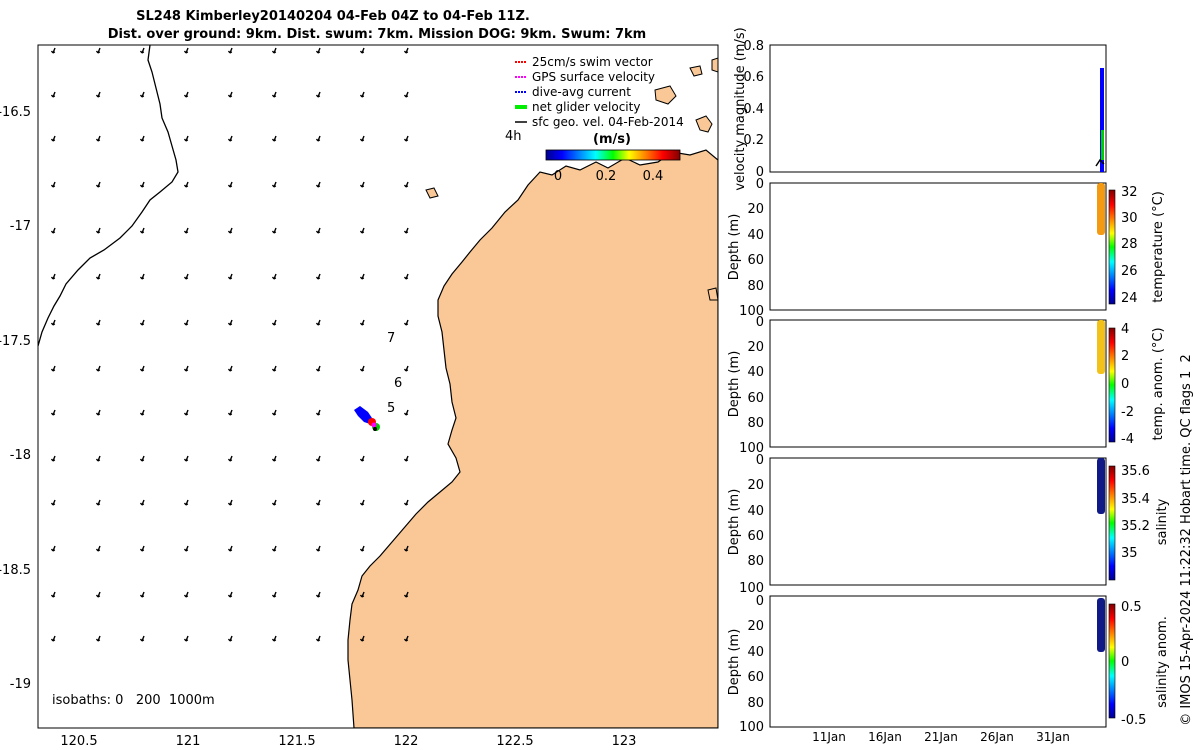  Describe the element at coordinates (755, 626) in the screenshot. I see `sal-anom-depth-tick: 20` at that location.